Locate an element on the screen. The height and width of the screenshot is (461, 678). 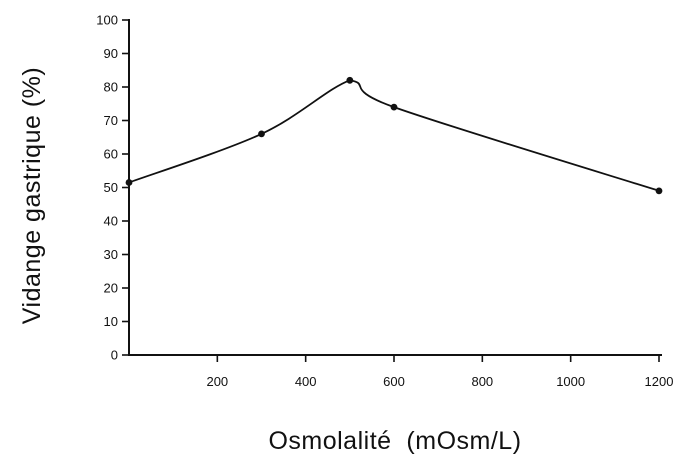
x-axis-ticks: 200 400 600 800 1000 1200 is located at coordinates (439, 372).